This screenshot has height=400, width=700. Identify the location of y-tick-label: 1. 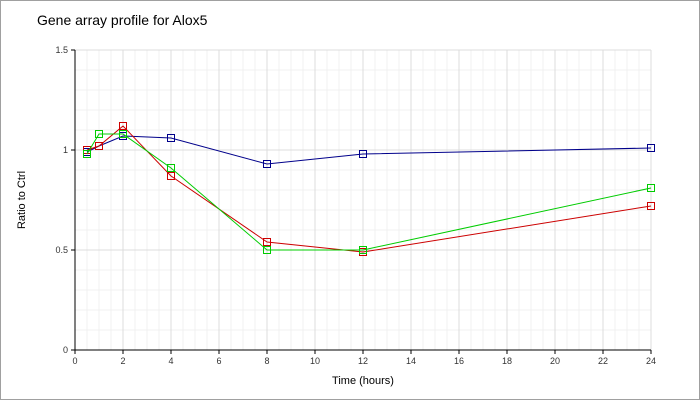
(65, 150).